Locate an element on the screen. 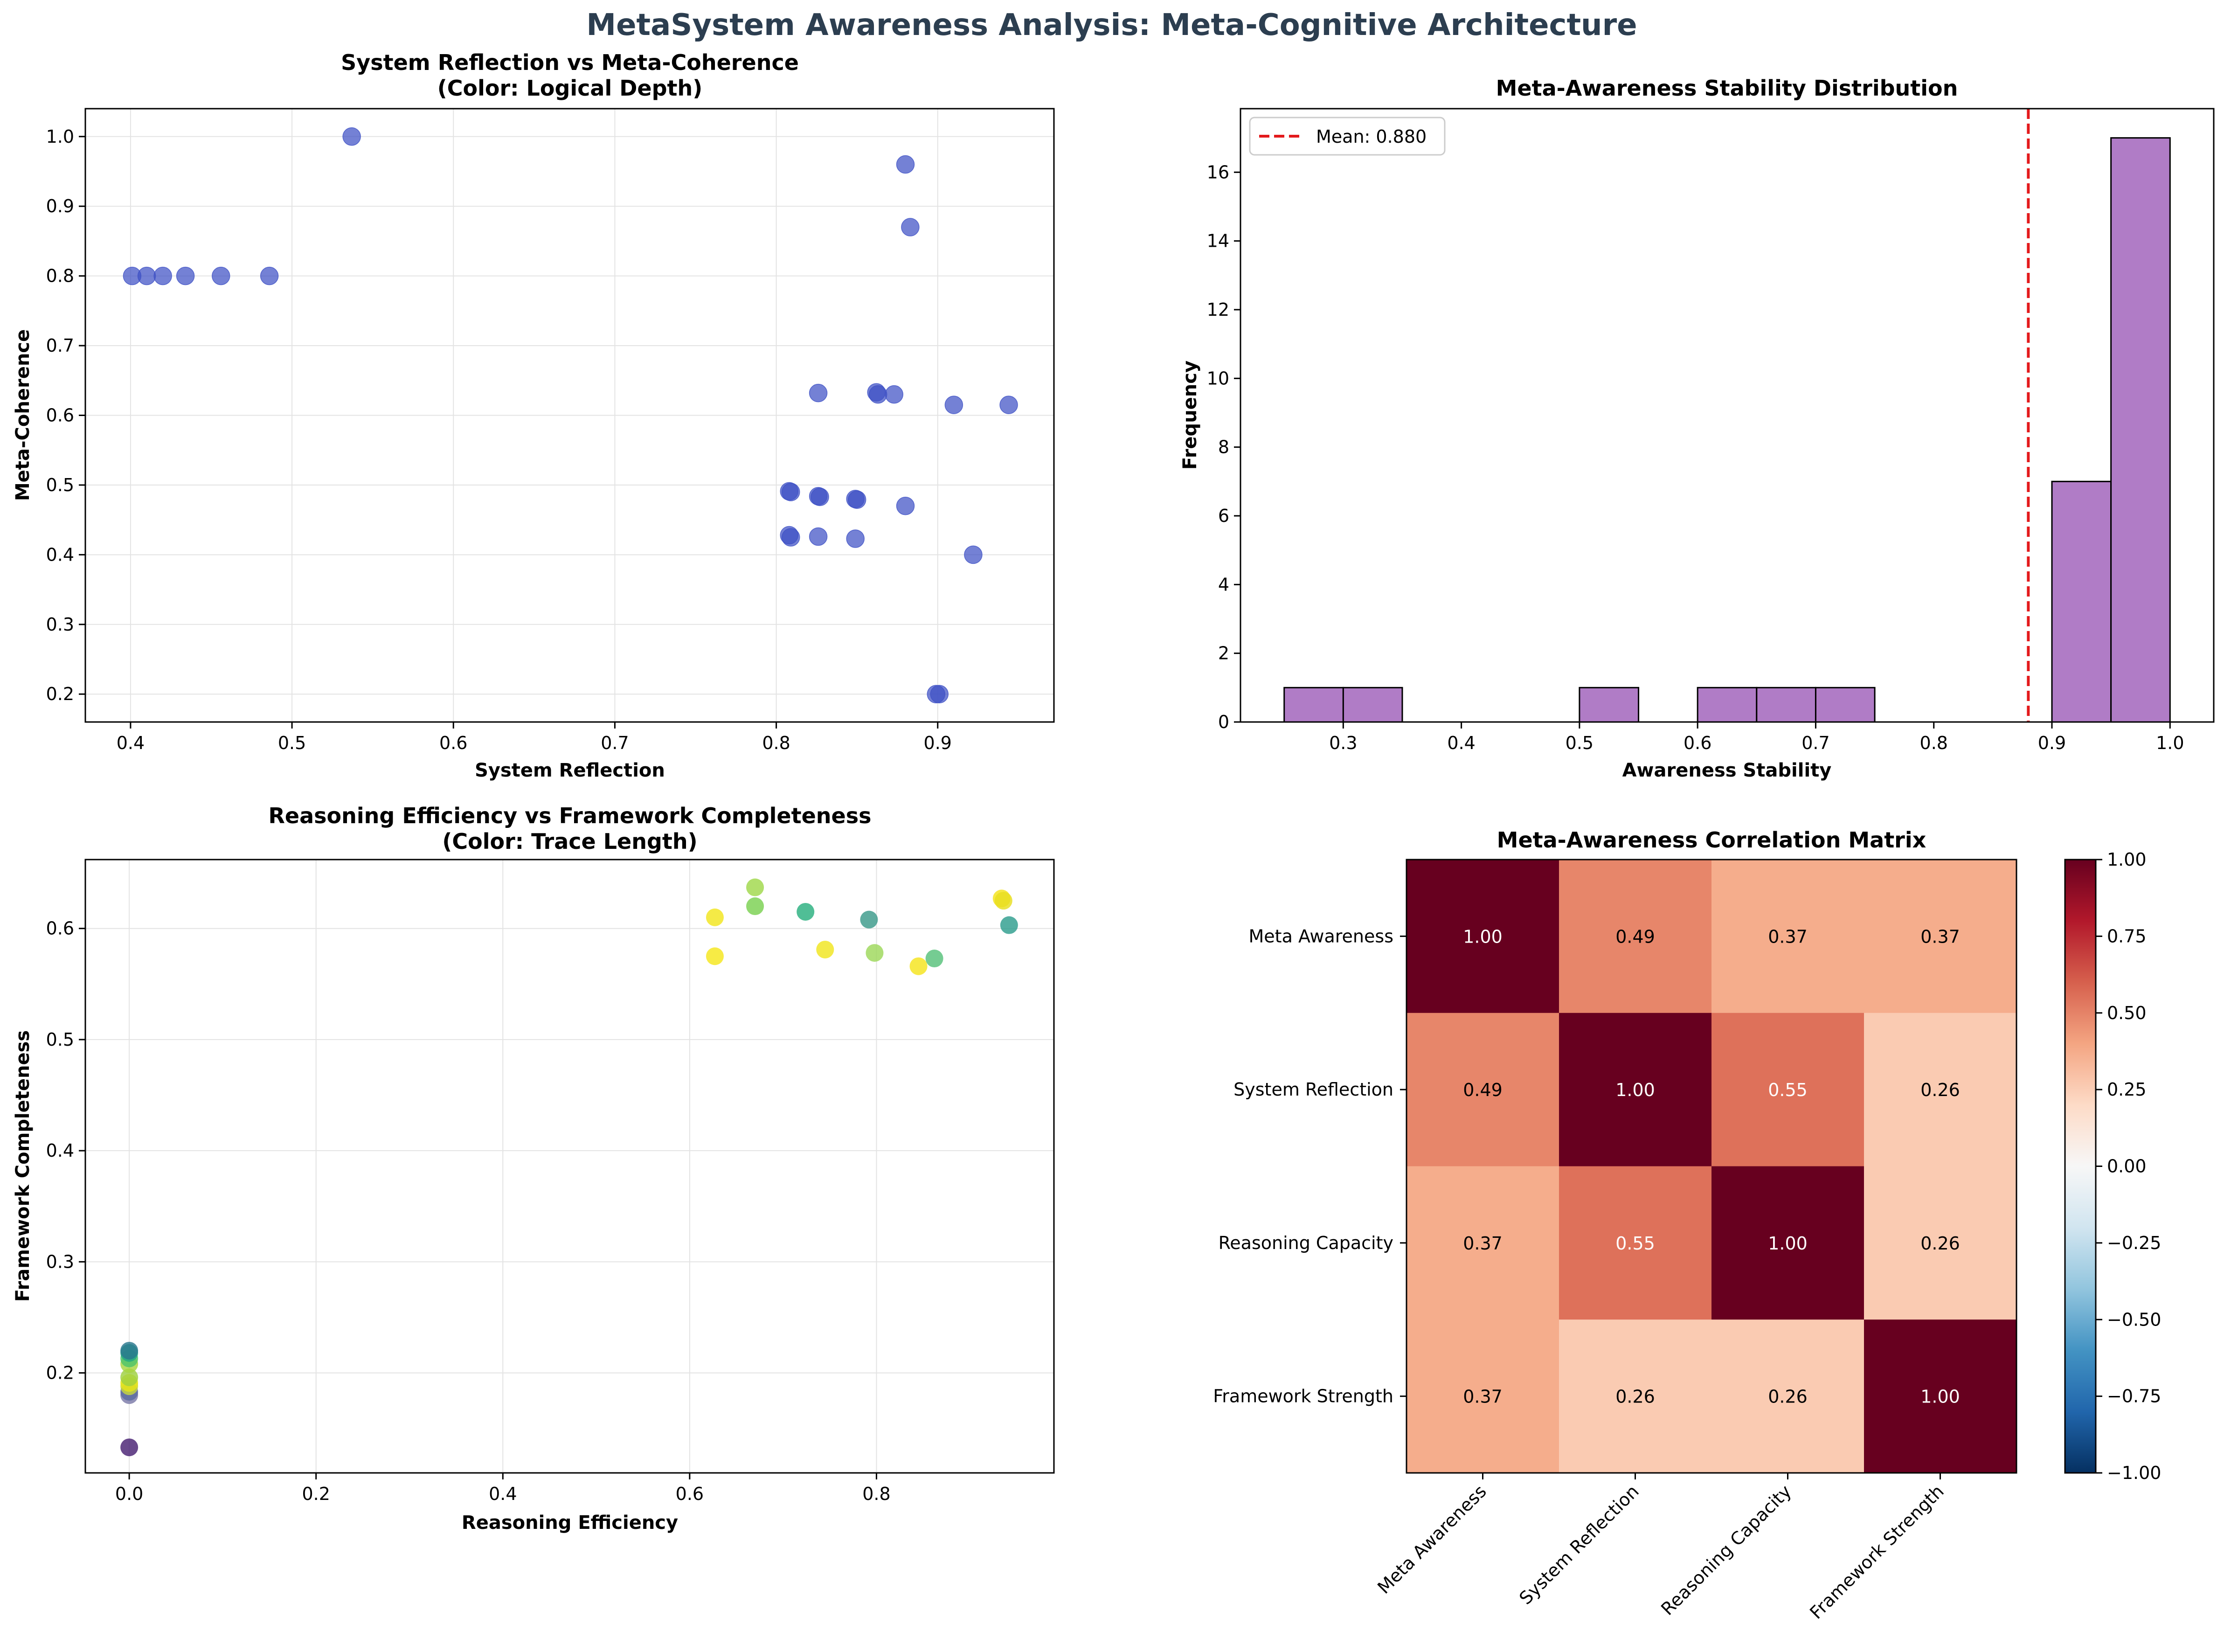  scatter1-xtick-label: 0.7 is located at coordinates (615, 743).